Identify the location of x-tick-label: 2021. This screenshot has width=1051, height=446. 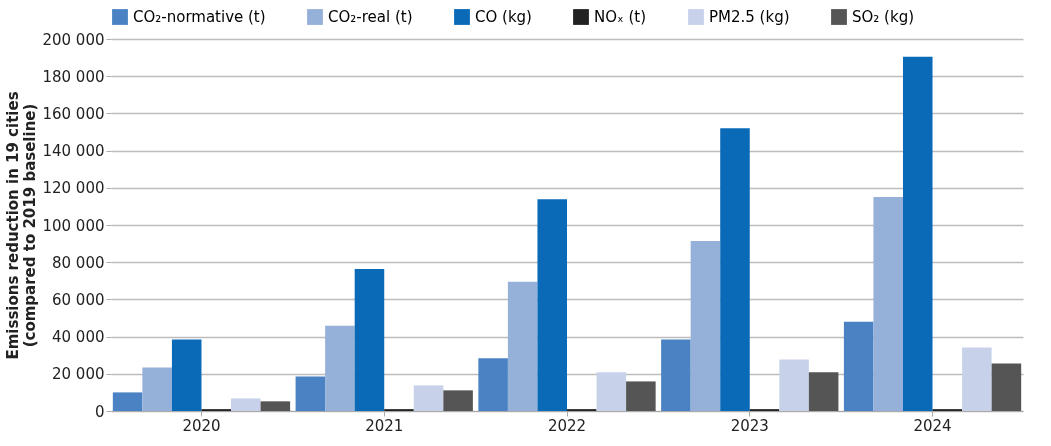
(384, 425).